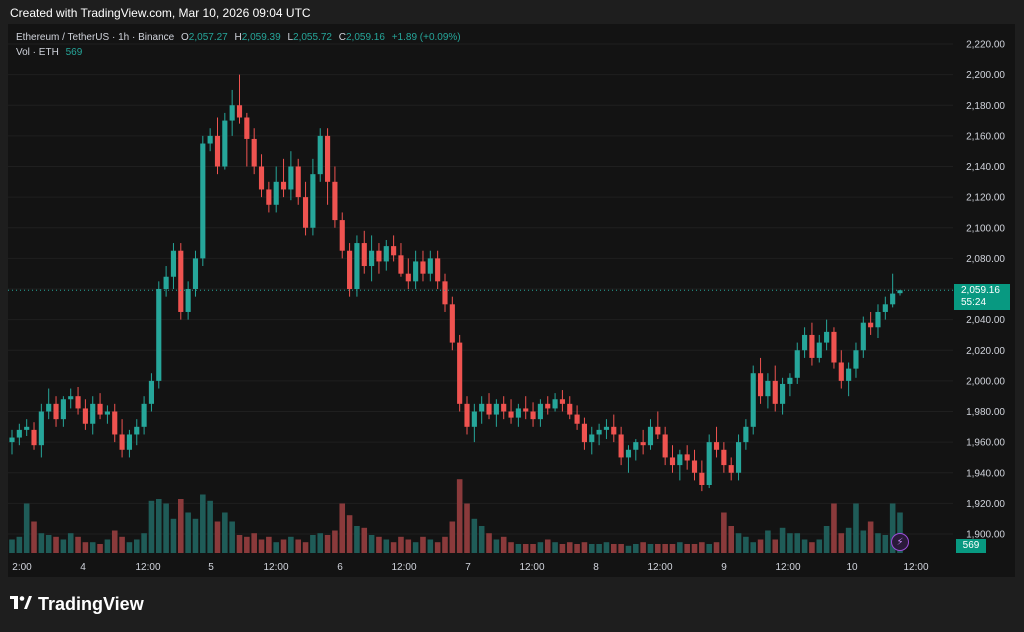 Image resolution: width=1024 pixels, height=632 pixels. I want to click on volume-legend: Vol · ETH 569, so click(49, 52).